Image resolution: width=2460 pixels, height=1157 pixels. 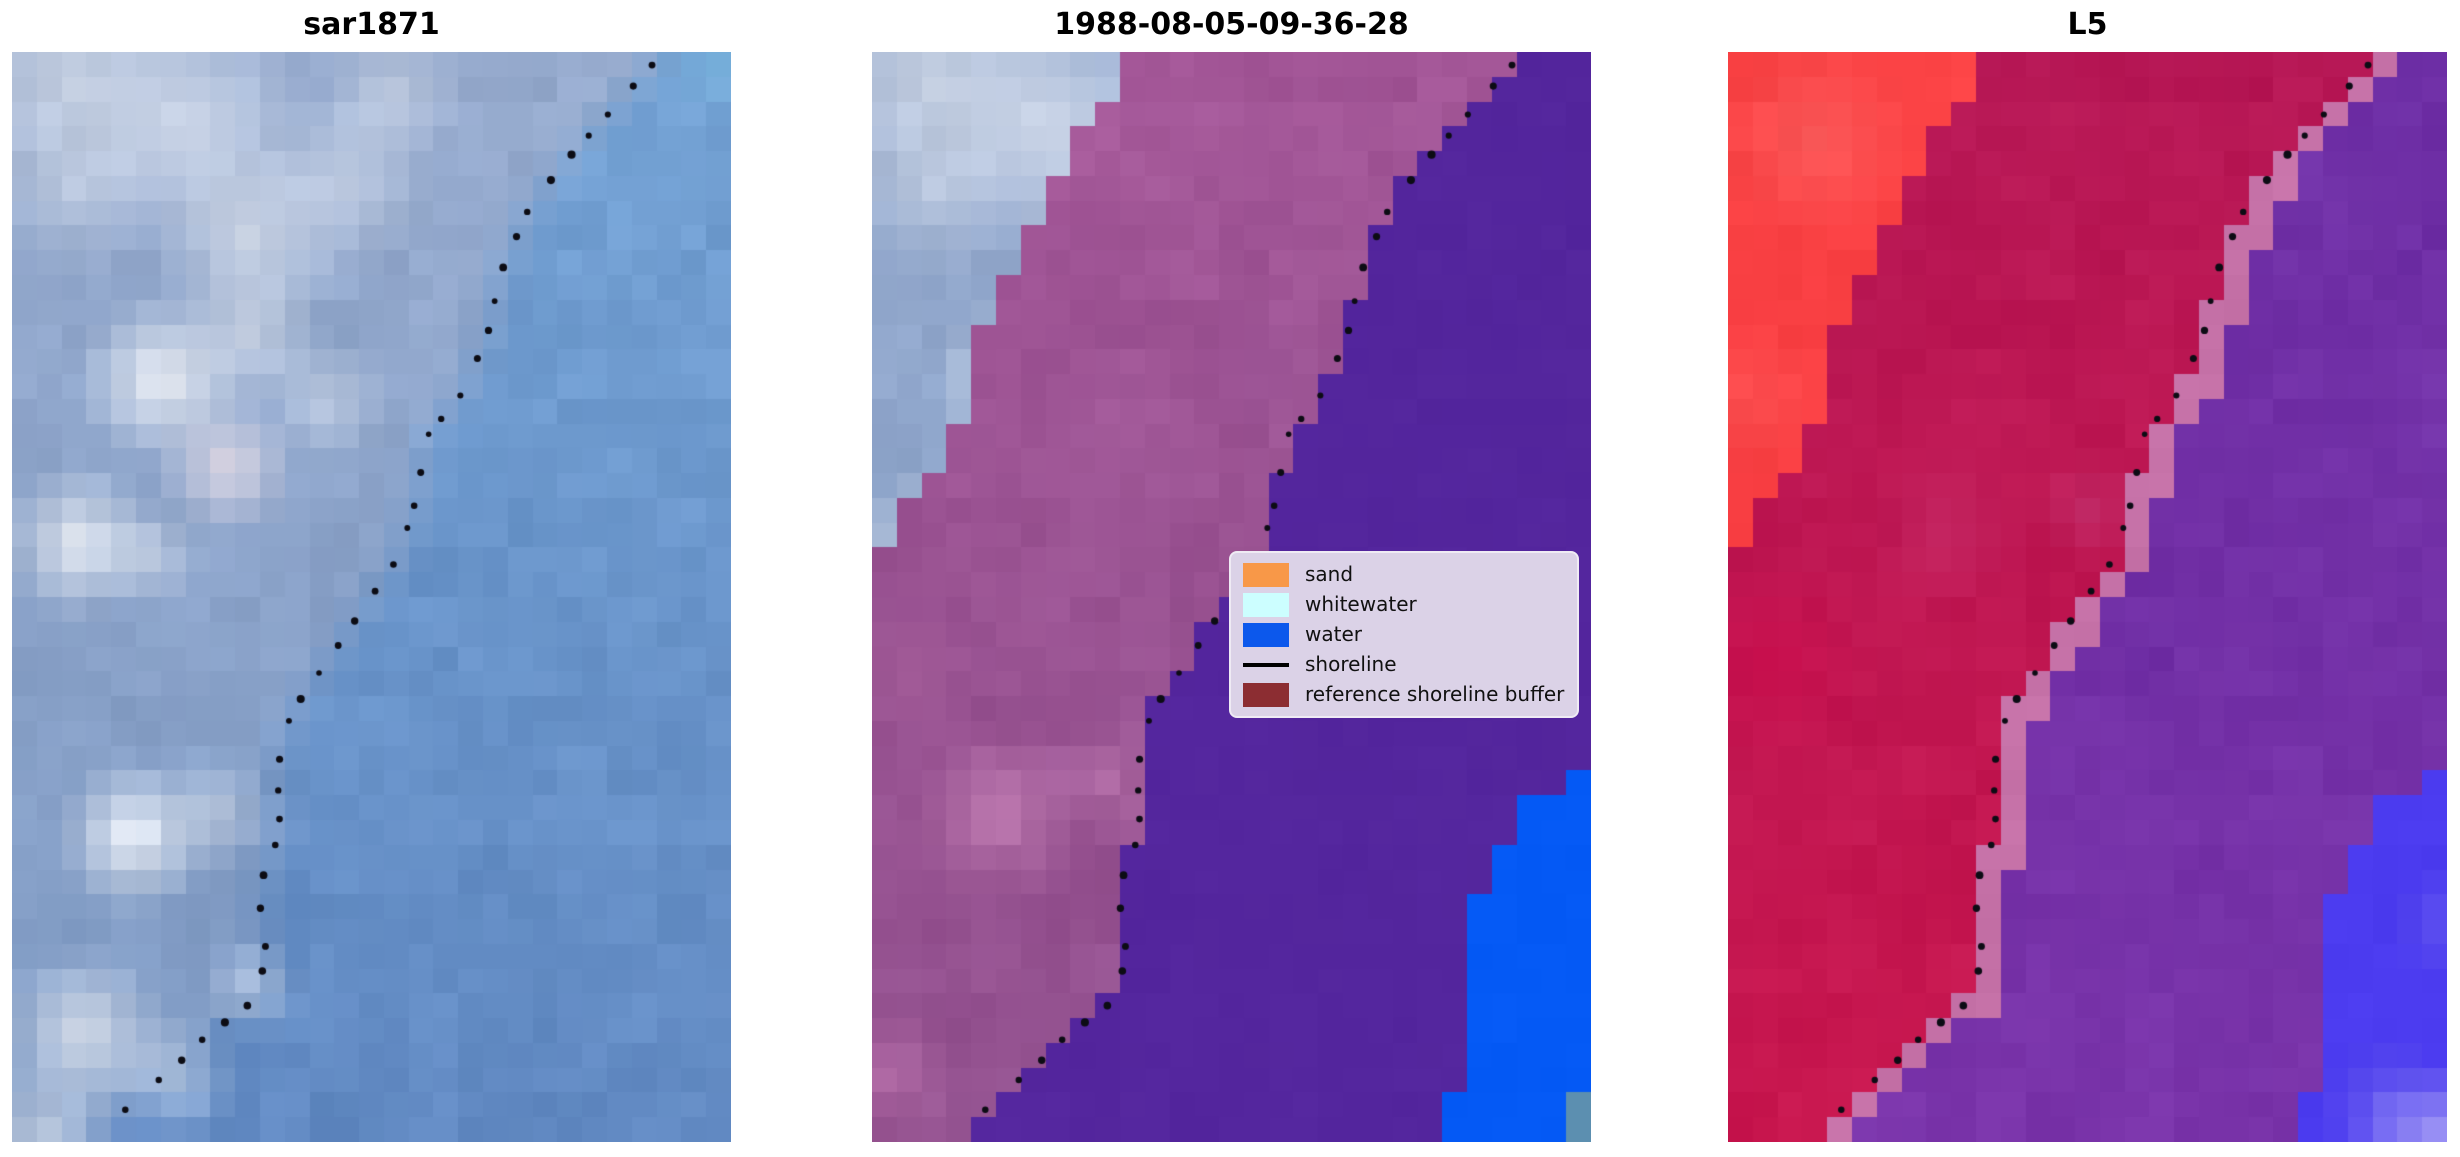 What do you see at coordinates (1266, 604) in the screenshot?
I see `whitewater-swatch` at bounding box center [1266, 604].